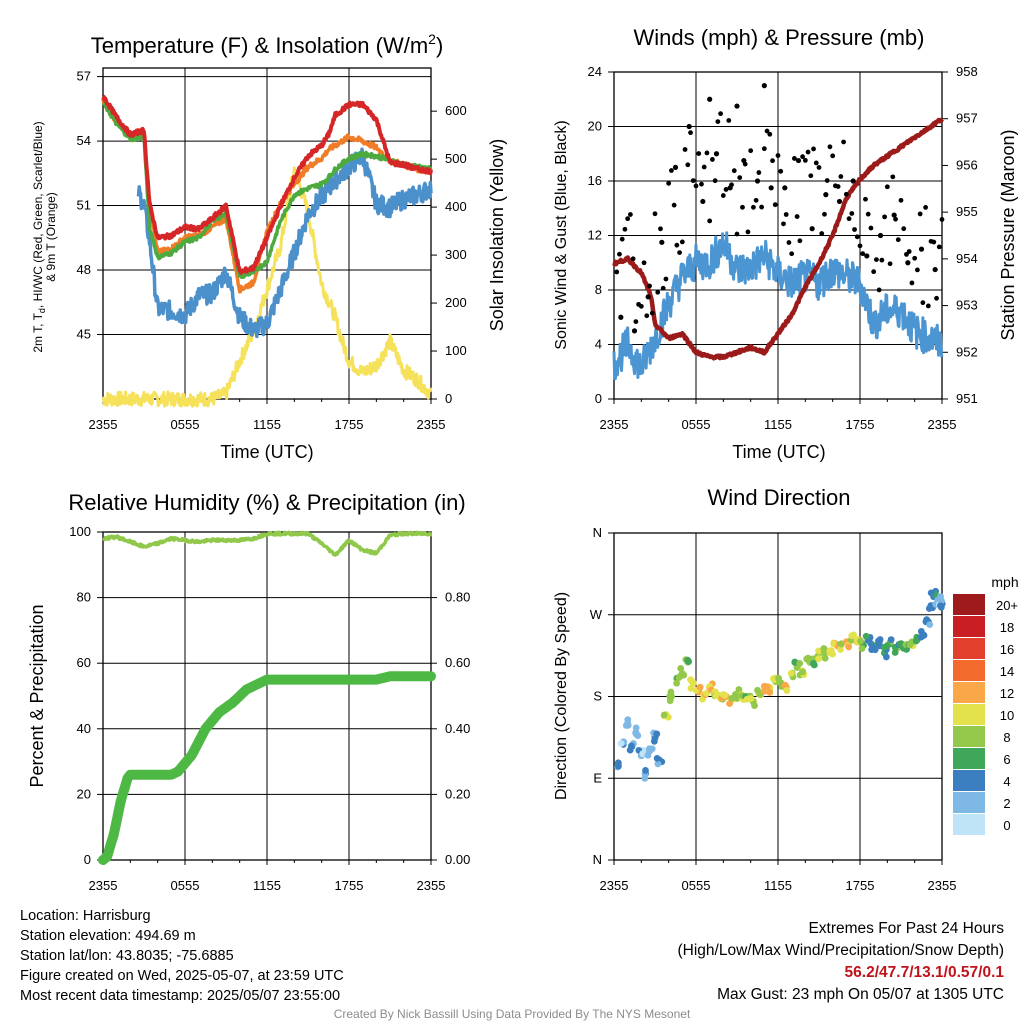 The image size is (1024, 1024). I want to click on wind-series-group, so click(778, 232).